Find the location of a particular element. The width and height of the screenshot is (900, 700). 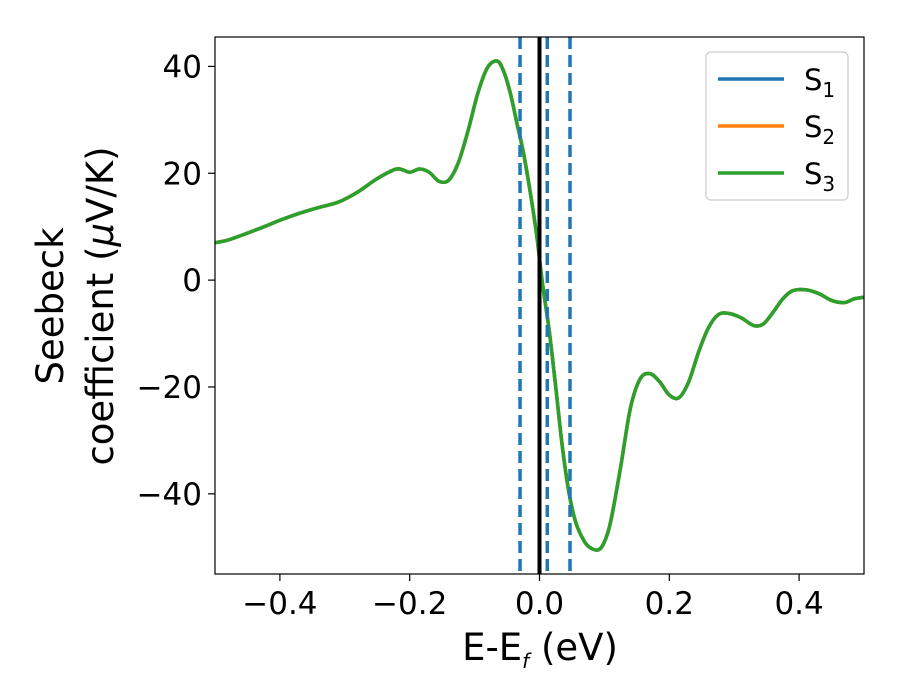

y-tick-label: 20 is located at coordinates (182, 174).